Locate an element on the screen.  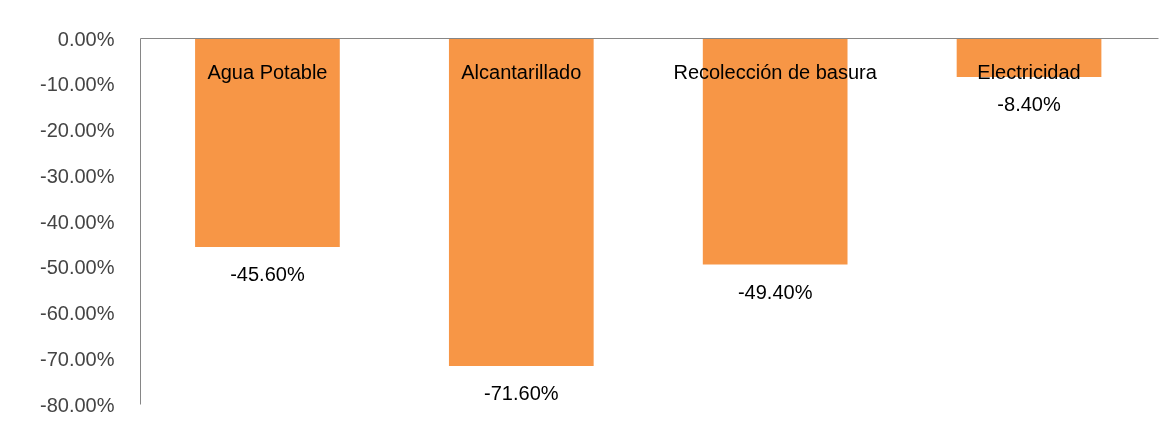
y-tick-label: -30.00% is located at coordinates (77, 175).